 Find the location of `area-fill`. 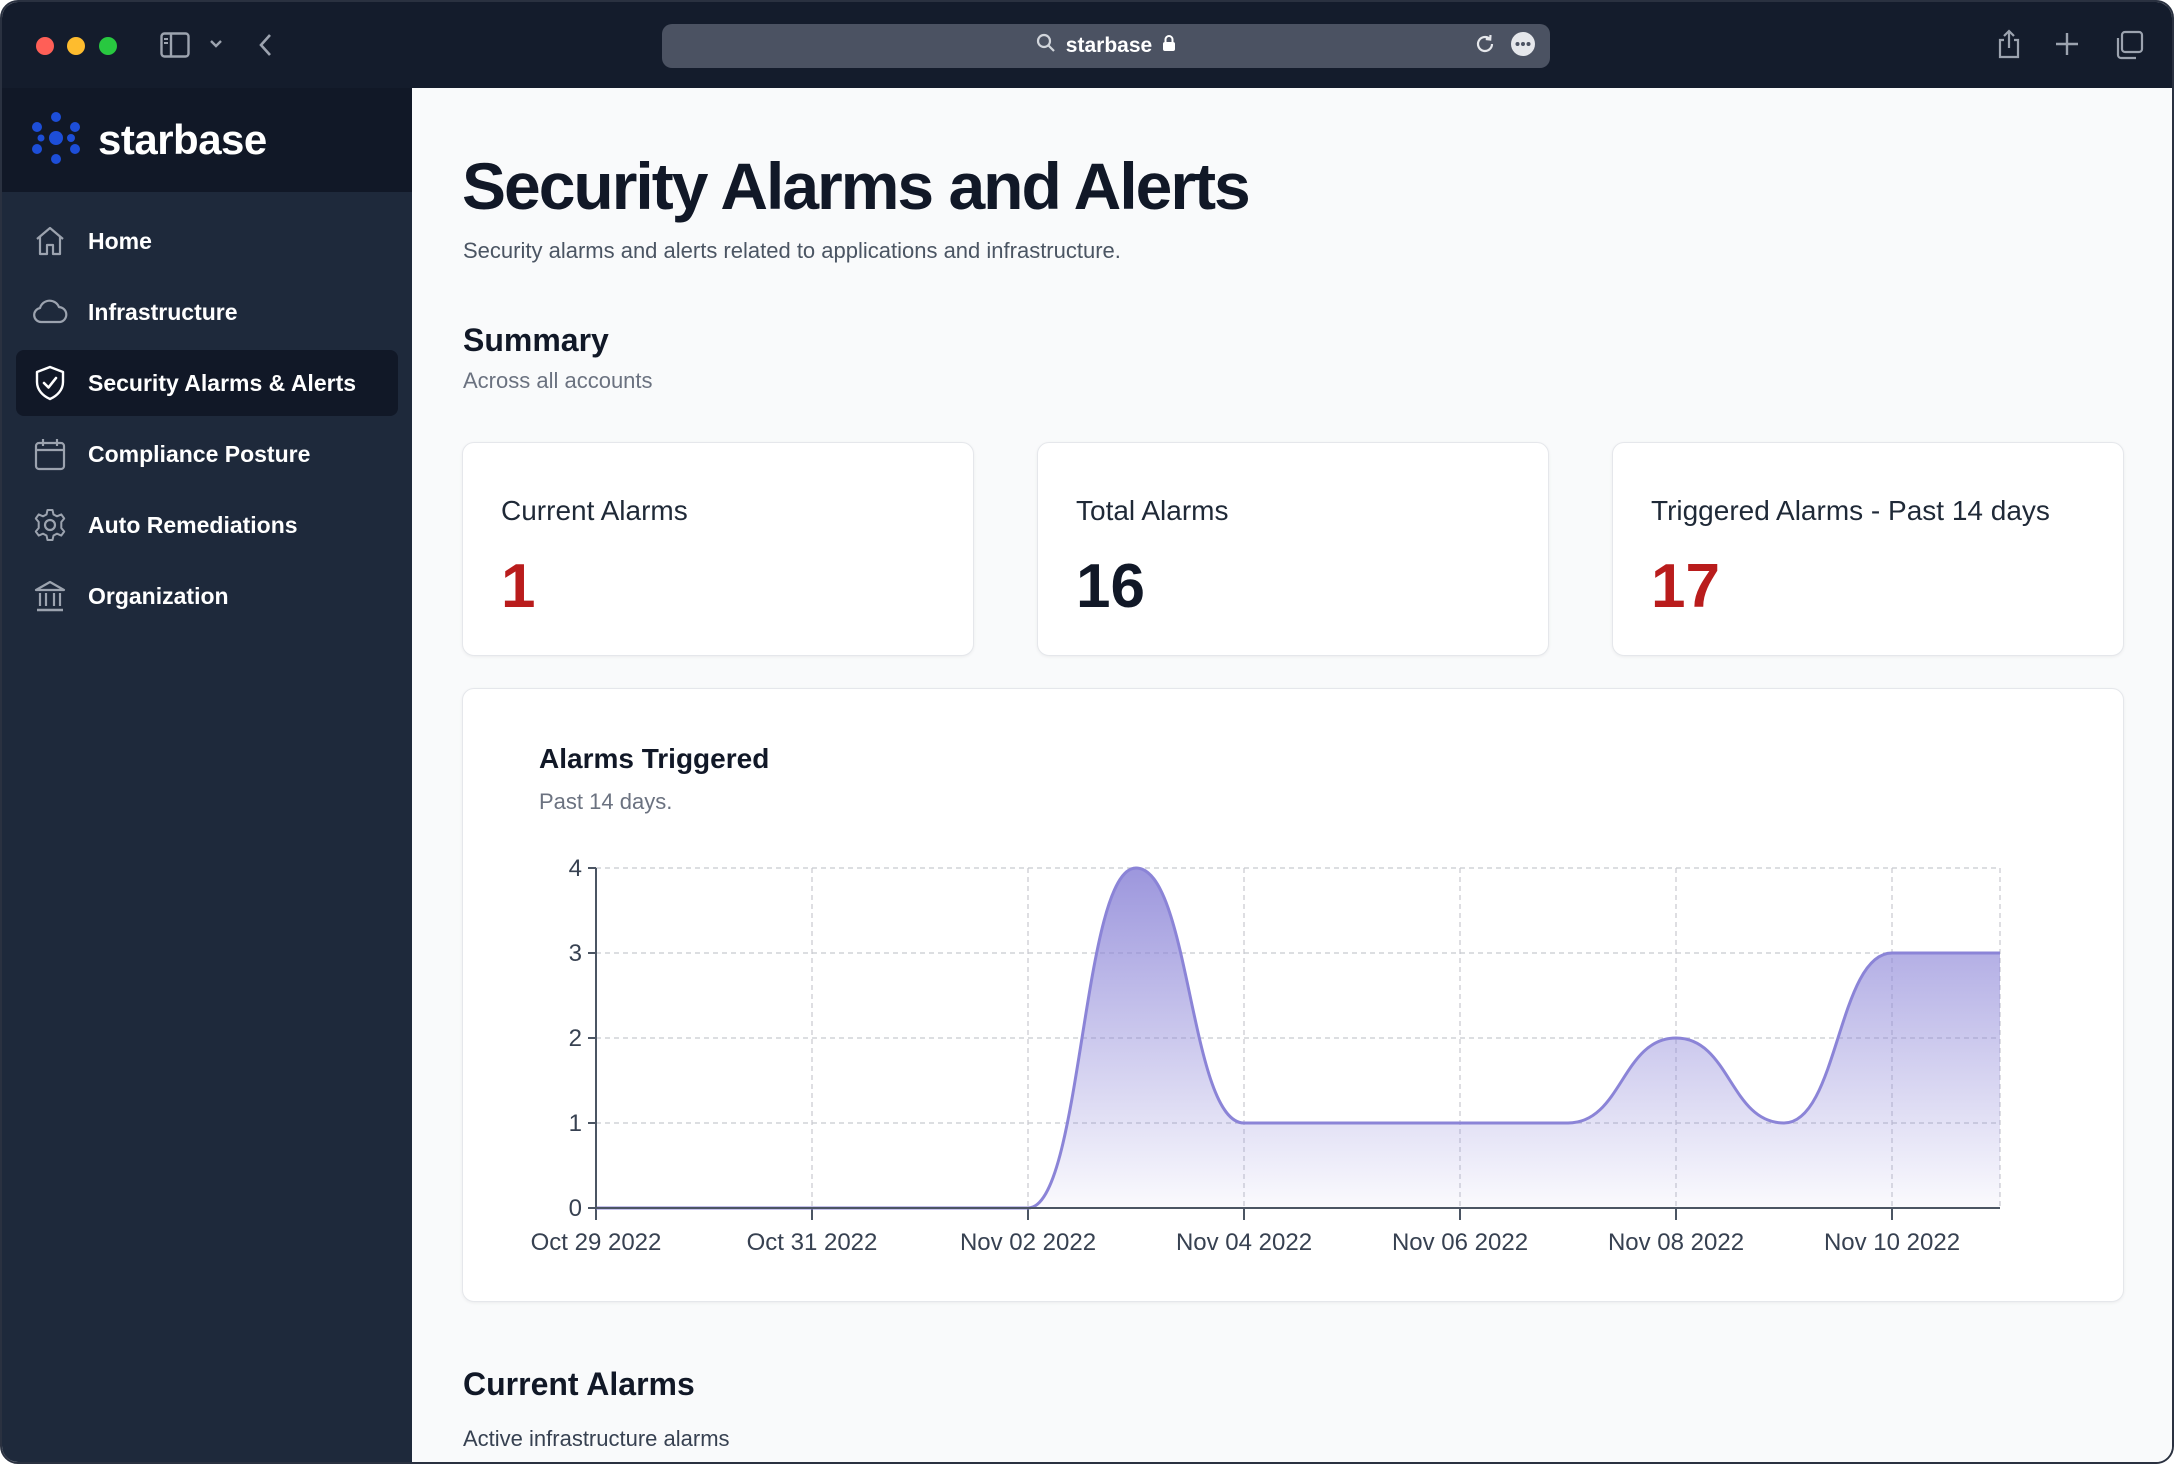

area-fill is located at coordinates (1298, 1038).